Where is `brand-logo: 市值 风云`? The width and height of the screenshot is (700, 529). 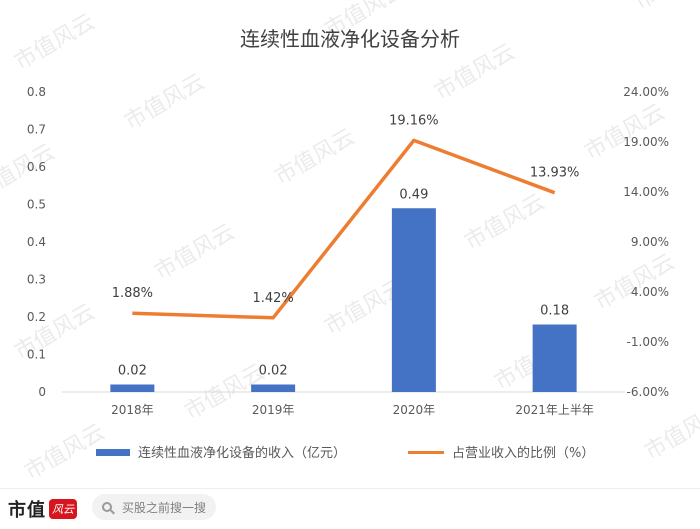 brand-logo: 市值 风云 is located at coordinates (42, 509).